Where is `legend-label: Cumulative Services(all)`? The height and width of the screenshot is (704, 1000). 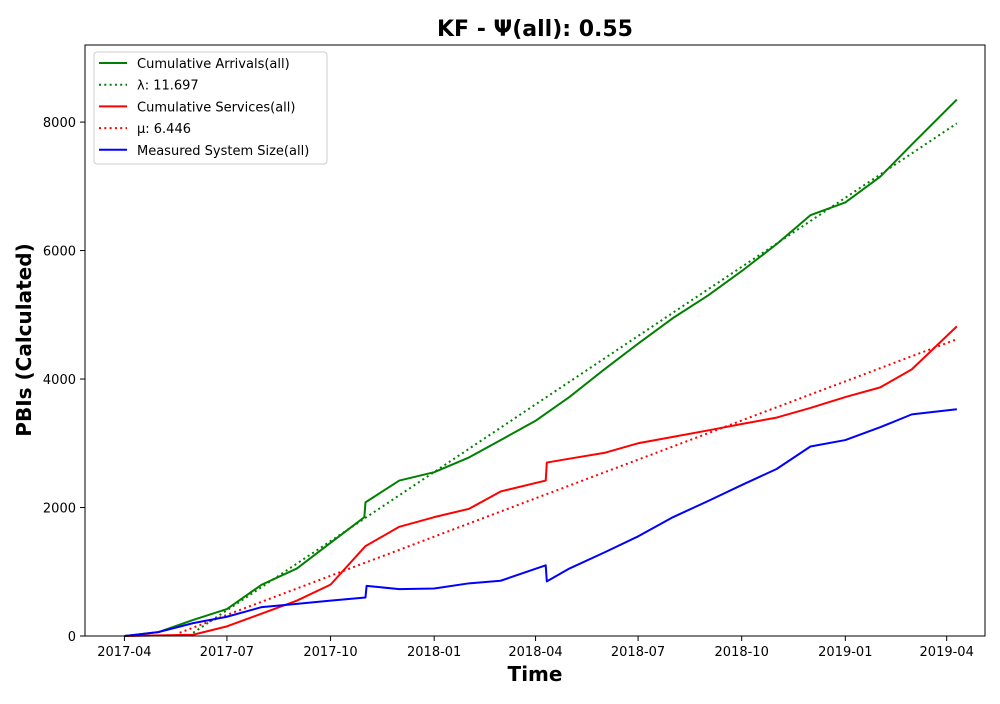 legend-label: Cumulative Services(all) is located at coordinates (216, 107).